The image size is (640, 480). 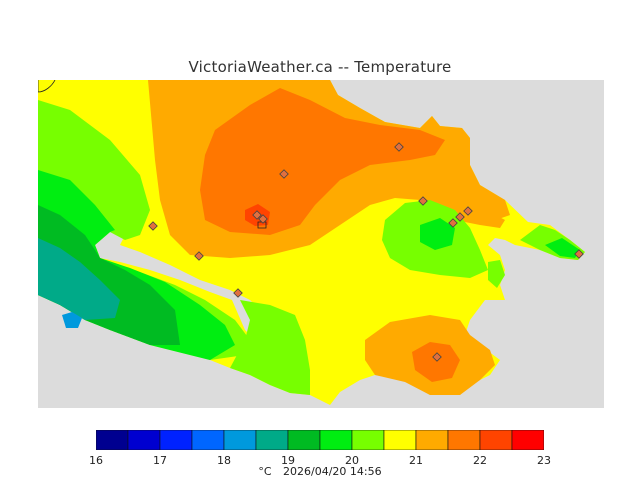 What do you see at coordinates (72, 320) in the screenshot?
I see `zone-blue` at bounding box center [72, 320].